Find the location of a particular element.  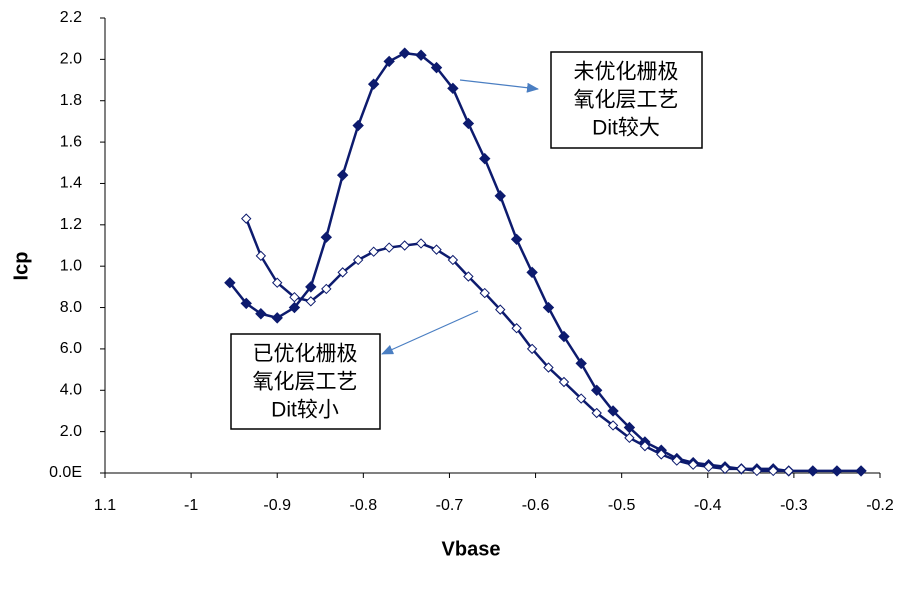

annotation-text: 未优化栅极 is located at coordinates (626, 72).